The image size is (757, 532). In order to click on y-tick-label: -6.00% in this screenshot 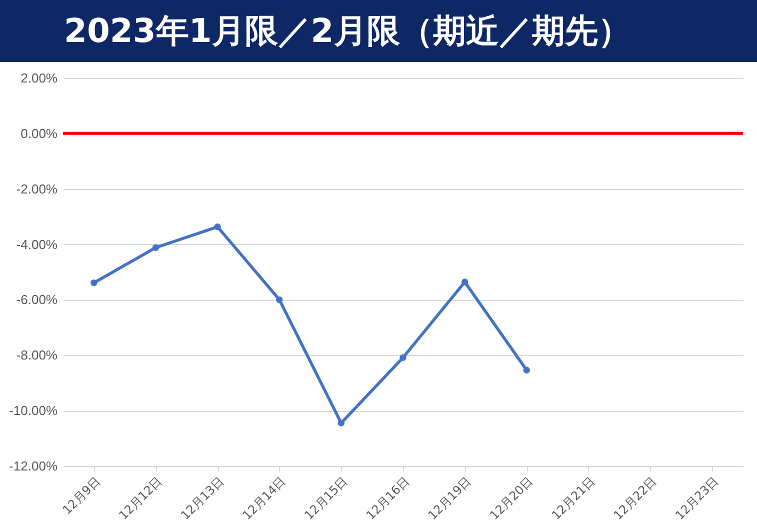, I will do `click(37, 300)`.